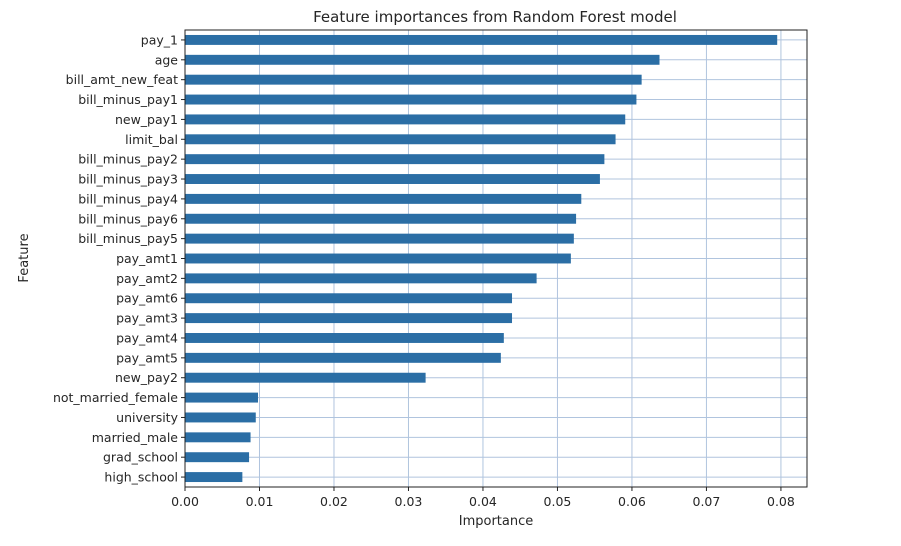  What do you see at coordinates (378, 258) in the screenshot?
I see `bar-pay-amt1` at bounding box center [378, 258].